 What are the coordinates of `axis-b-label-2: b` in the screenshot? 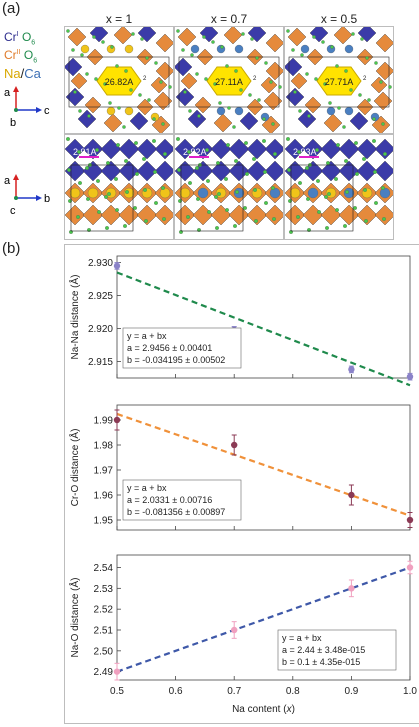 It's located at (47, 199).